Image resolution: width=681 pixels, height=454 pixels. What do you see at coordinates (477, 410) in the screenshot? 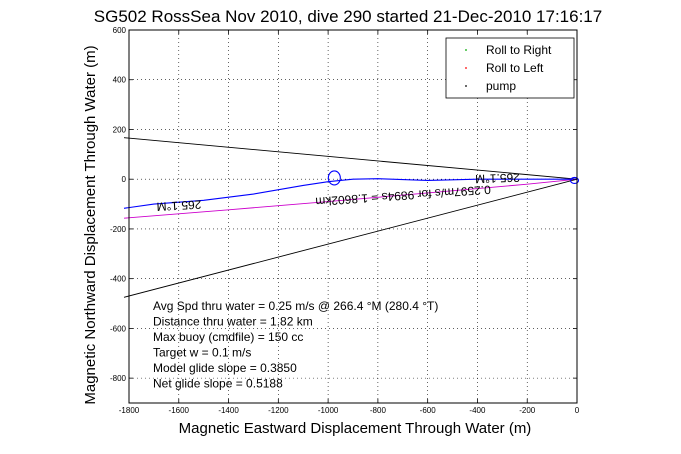
I see `x-tick-label: -400` at bounding box center [477, 410].